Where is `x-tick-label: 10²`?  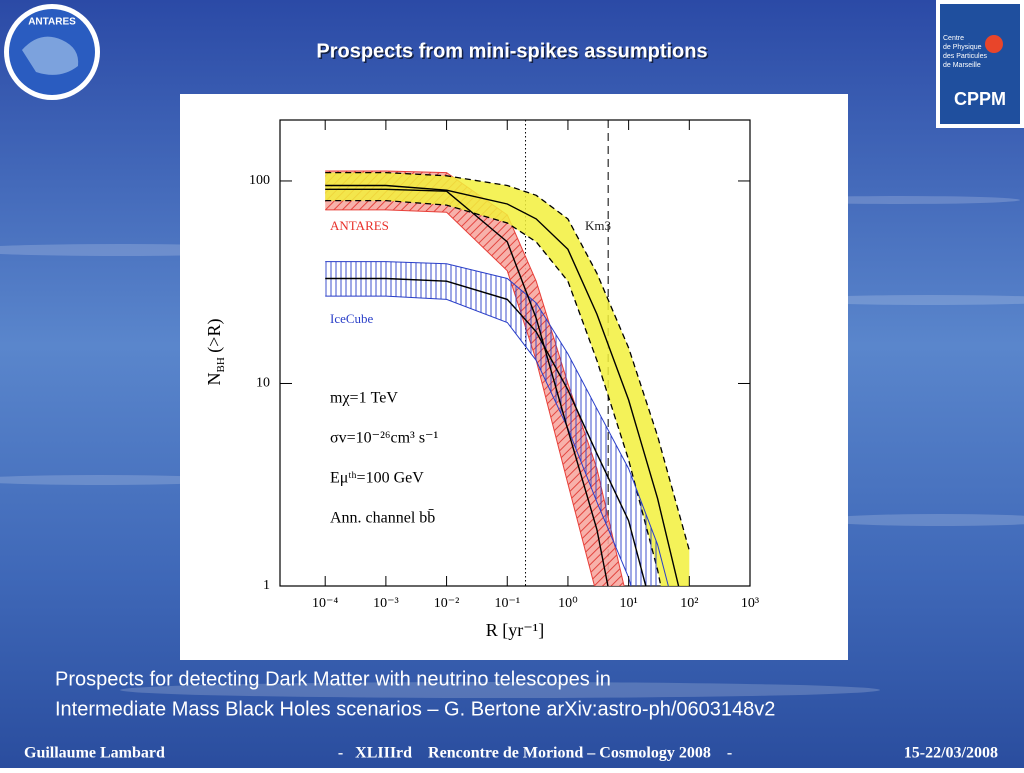
x-tick-label: 10² is located at coordinates (689, 603).